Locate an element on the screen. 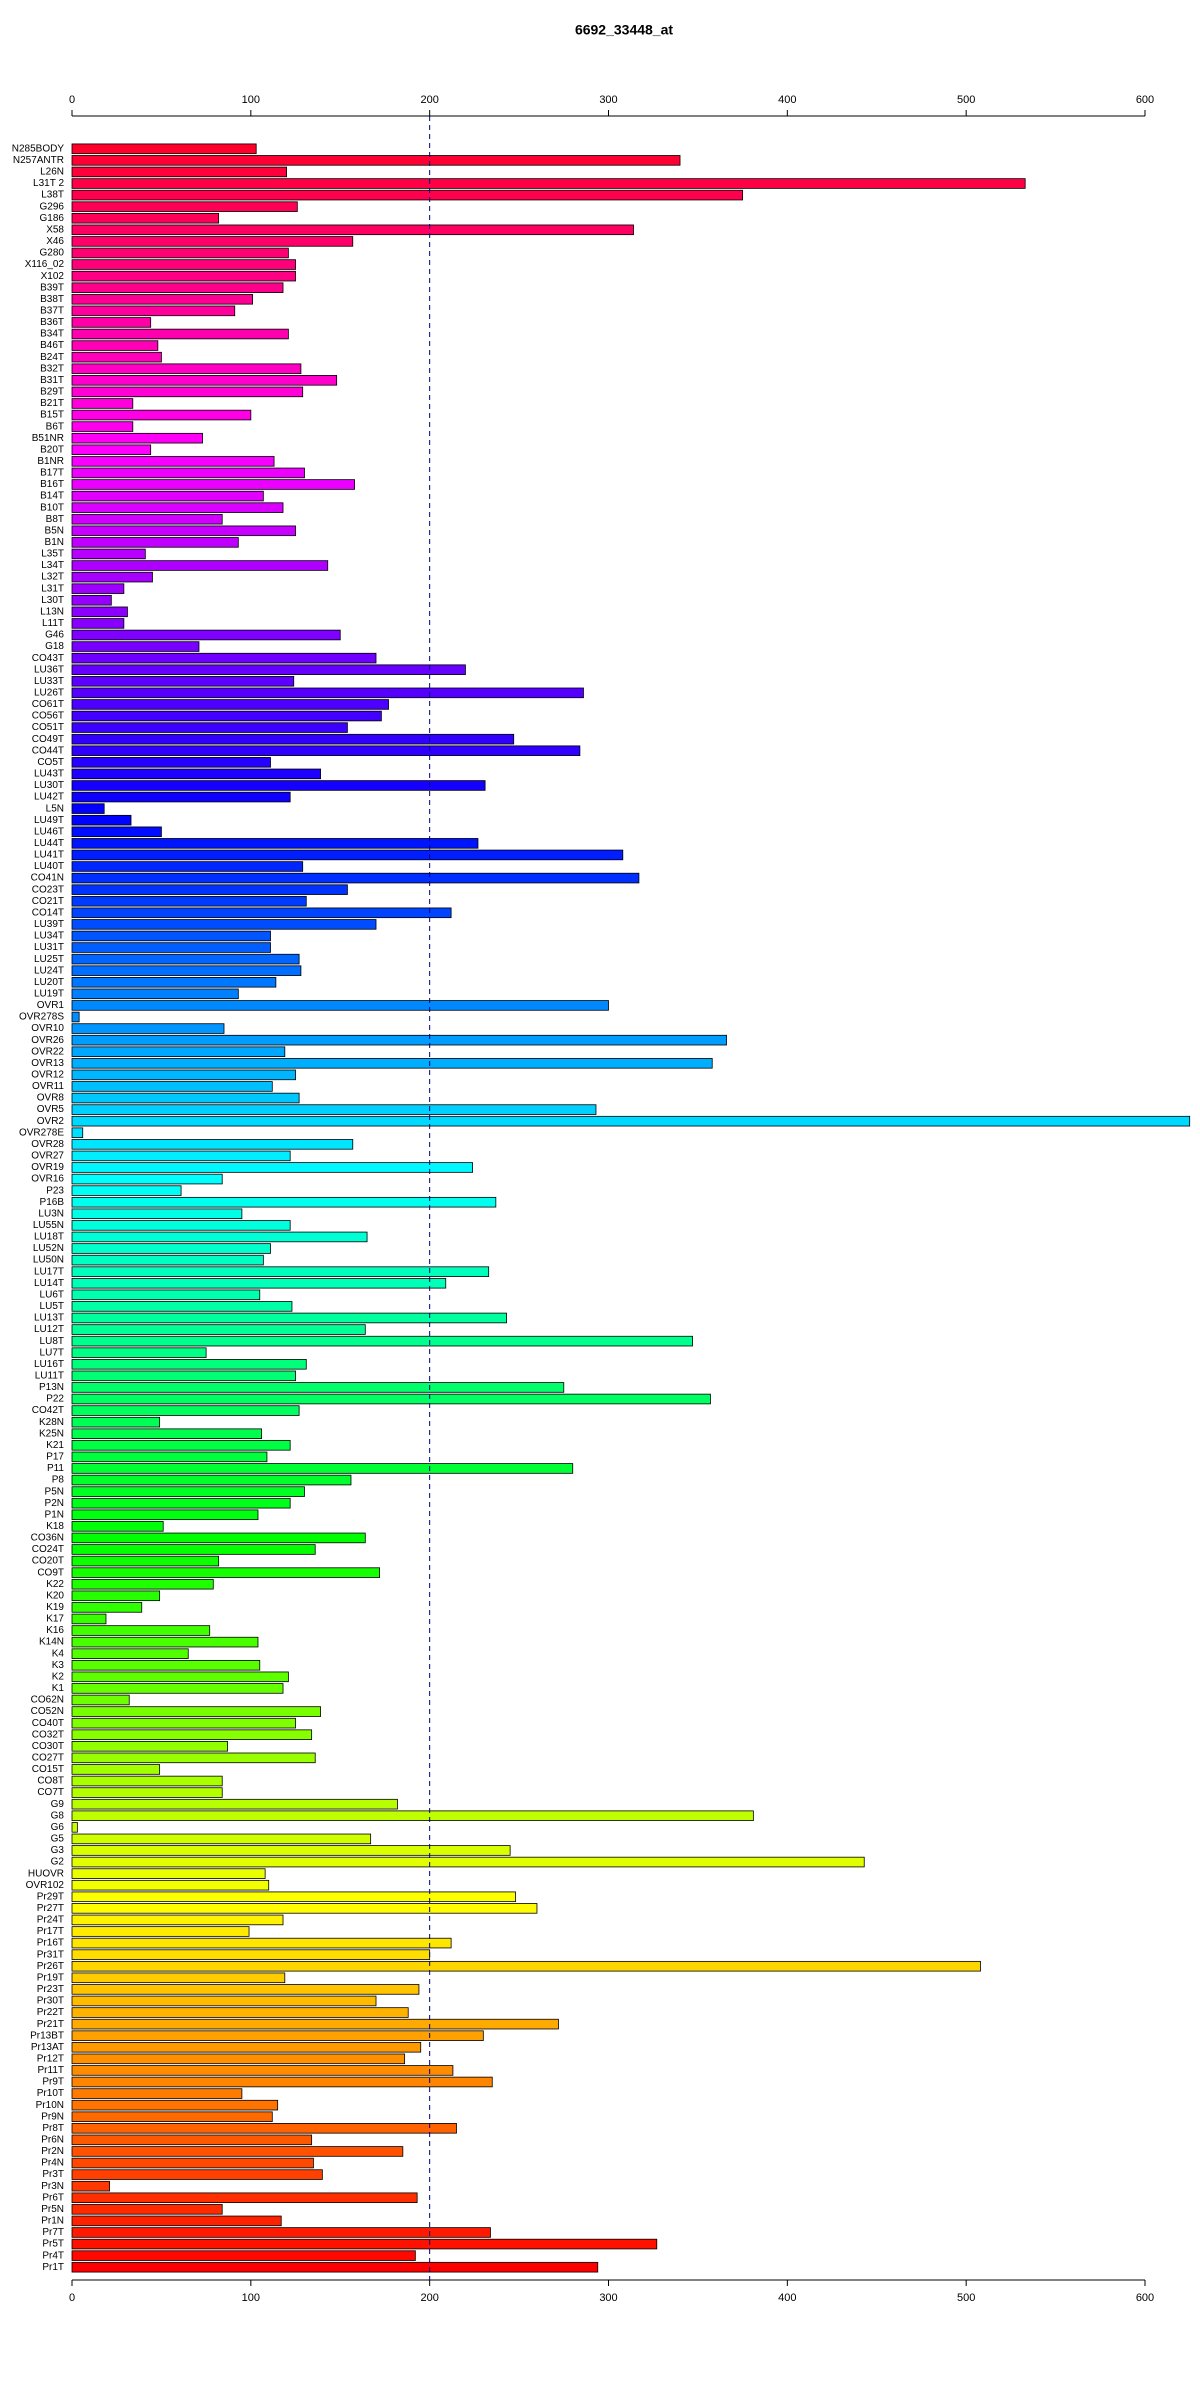 This screenshot has width=1200, height=2405. y-tick-label: CO49T is located at coordinates (48, 739).